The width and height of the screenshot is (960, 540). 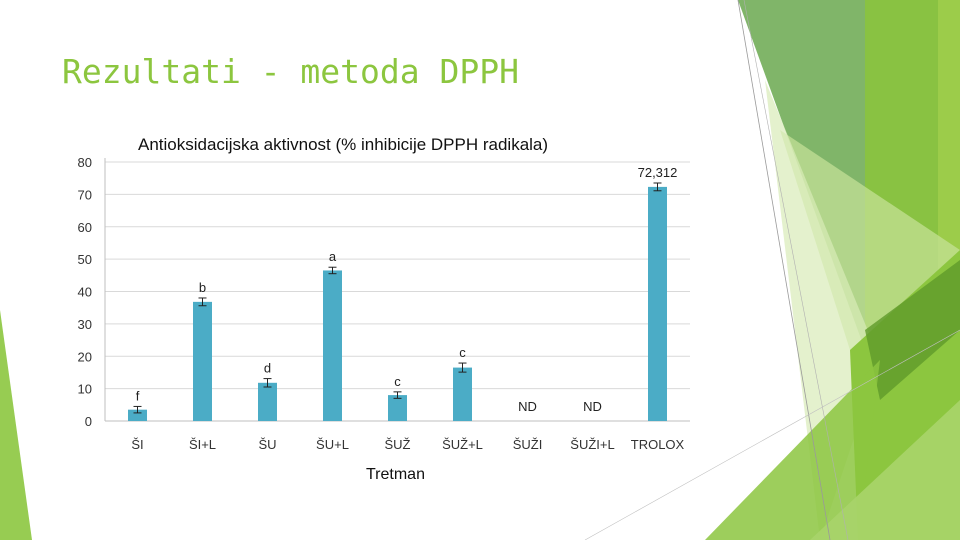 I want to click on x-tick-label: ŠUŽ+L, so click(x=462, y=444).